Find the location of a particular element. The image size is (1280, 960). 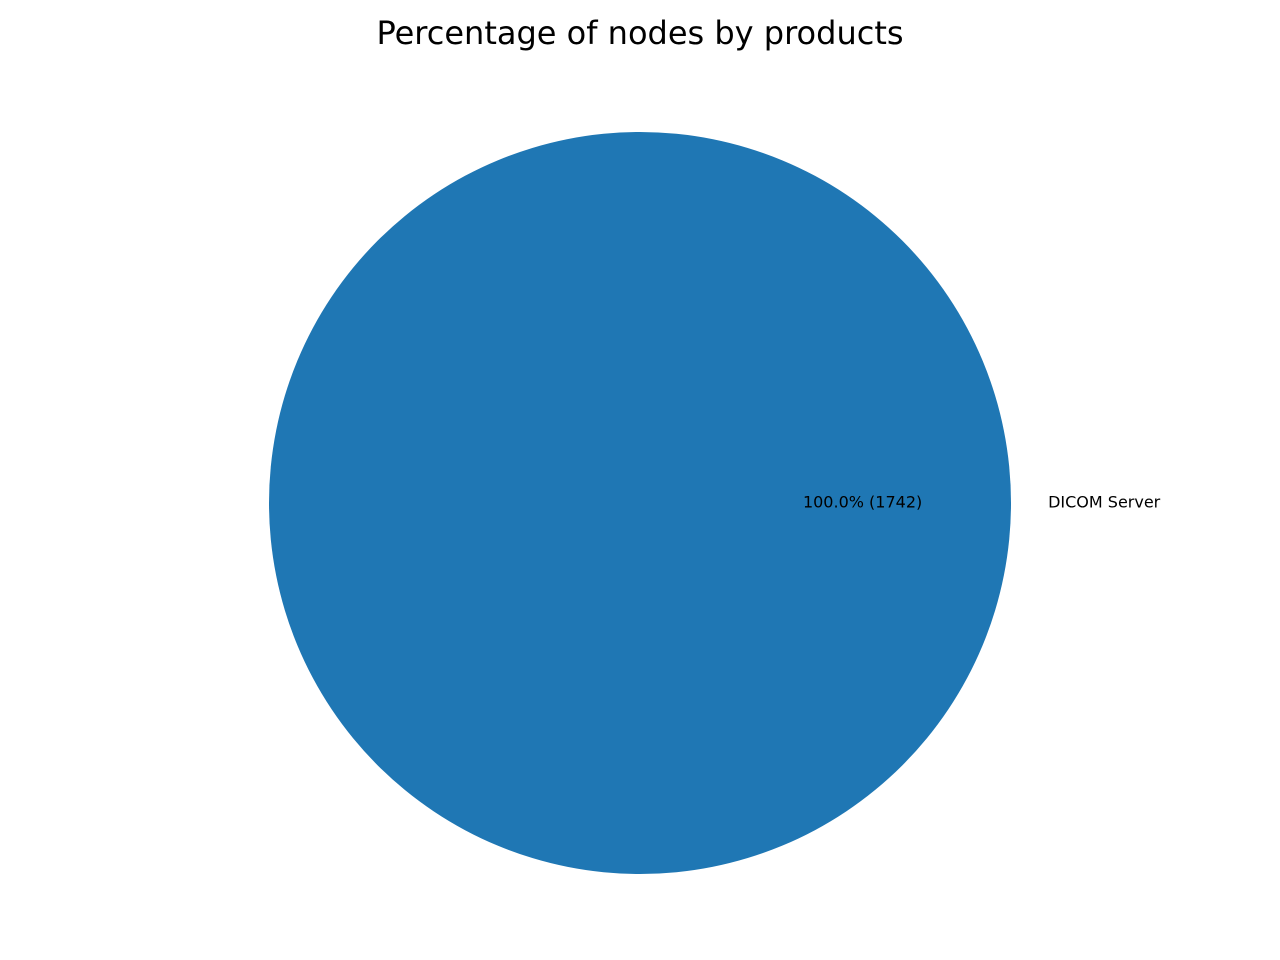

pie-labels: DICOM Server 100.0% (1742) is located at coordinates (982, 502).